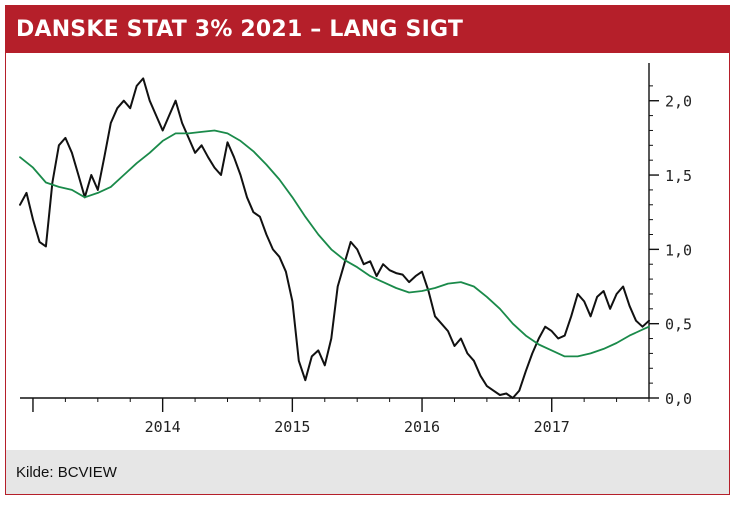  What do you see at coordinates (240, 29) in the screenshot?
I see `chart-title: DANSKE STAT 3% 2021 – LANG SIGT` at bounding box center [240, 29].